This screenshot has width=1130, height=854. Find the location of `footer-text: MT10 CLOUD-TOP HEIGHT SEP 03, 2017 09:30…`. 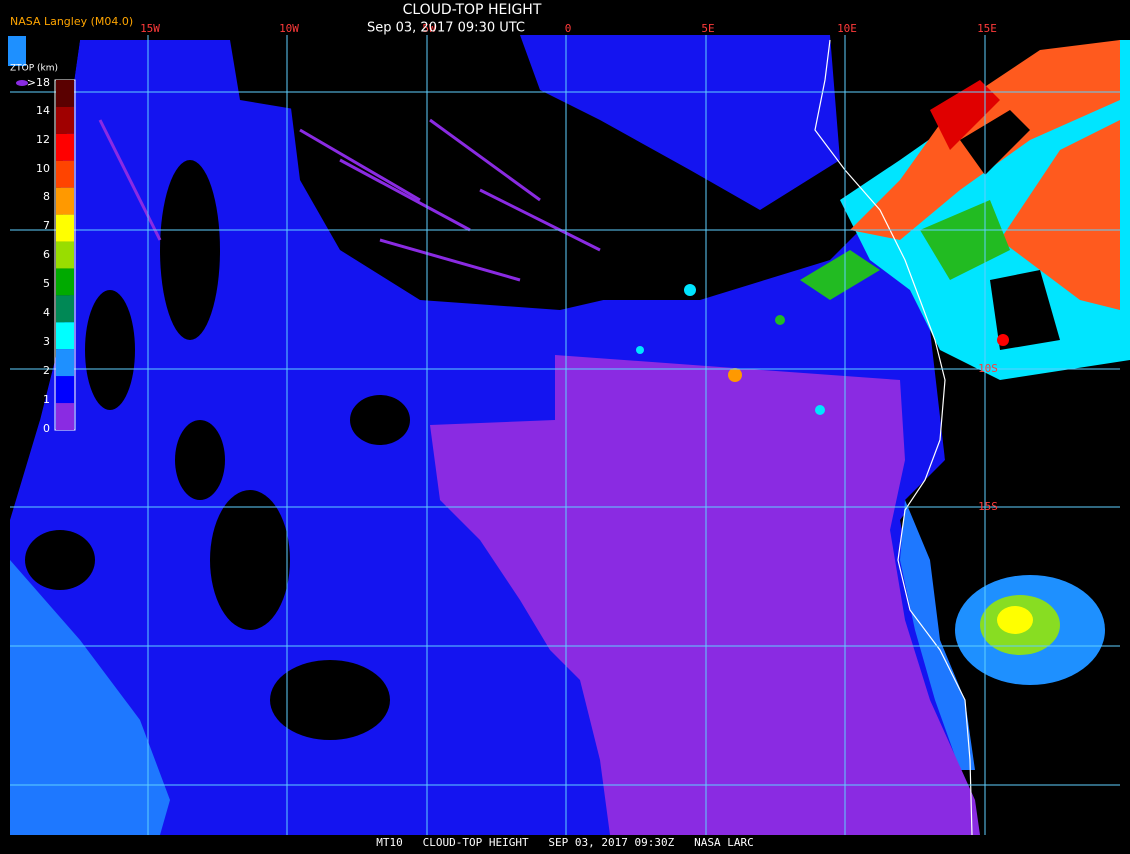

footer-text: MT10 CLOUD-TOP HEIGHT SEP 03, 2017 09:30… is located at coordinates (565, 842).